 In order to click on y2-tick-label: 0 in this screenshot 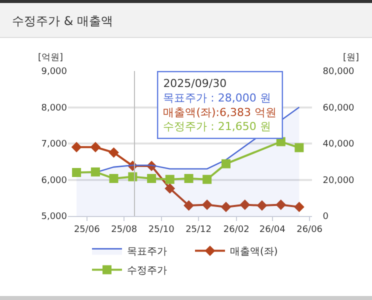, I will do `click(325, 217)`.